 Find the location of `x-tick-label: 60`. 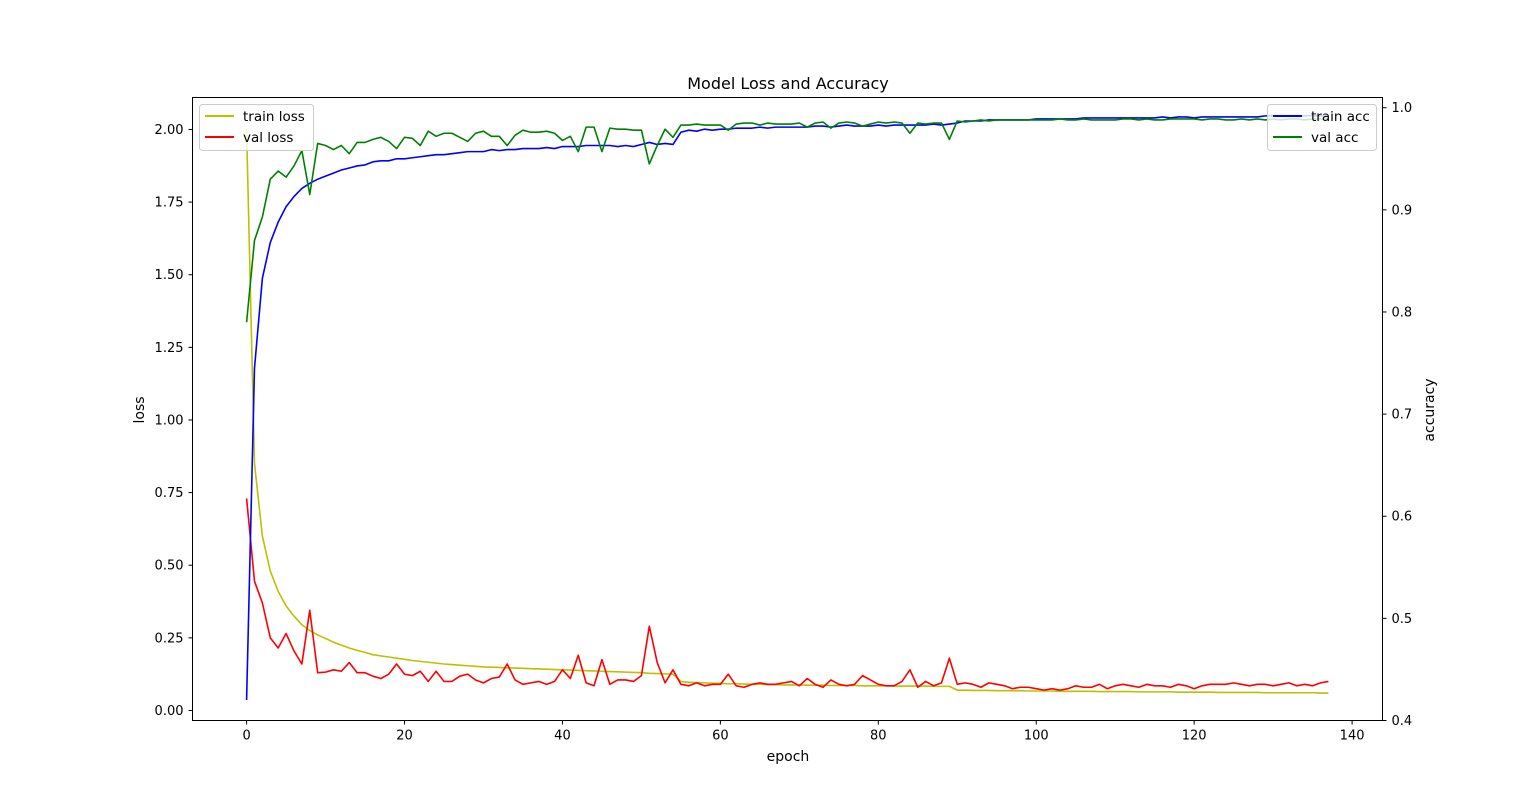

x-tick-label: 60 is located at coordinates (720, 736).